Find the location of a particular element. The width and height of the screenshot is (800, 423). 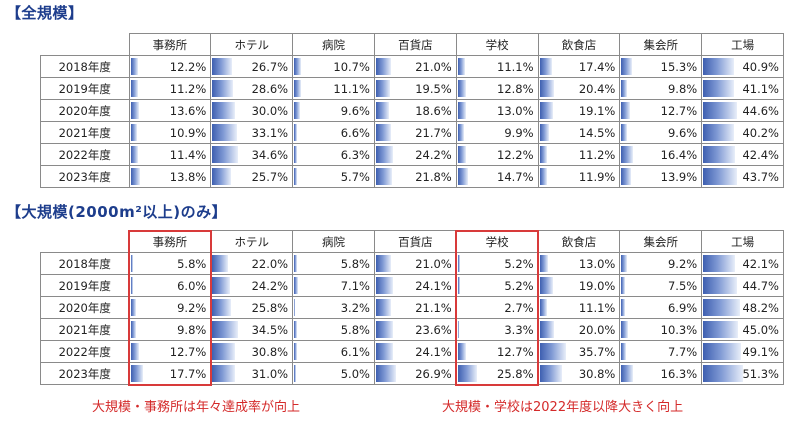

value-cell: 31.0% is located at coordinates (252, 373).